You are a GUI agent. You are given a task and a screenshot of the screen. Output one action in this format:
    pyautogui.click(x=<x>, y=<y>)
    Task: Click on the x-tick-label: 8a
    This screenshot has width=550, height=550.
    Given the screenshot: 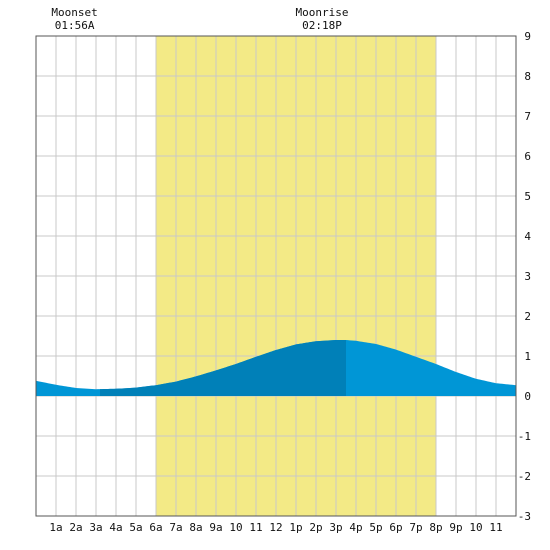 What is the action you would take?
    pyautogui.click(x=195, y=527)
    